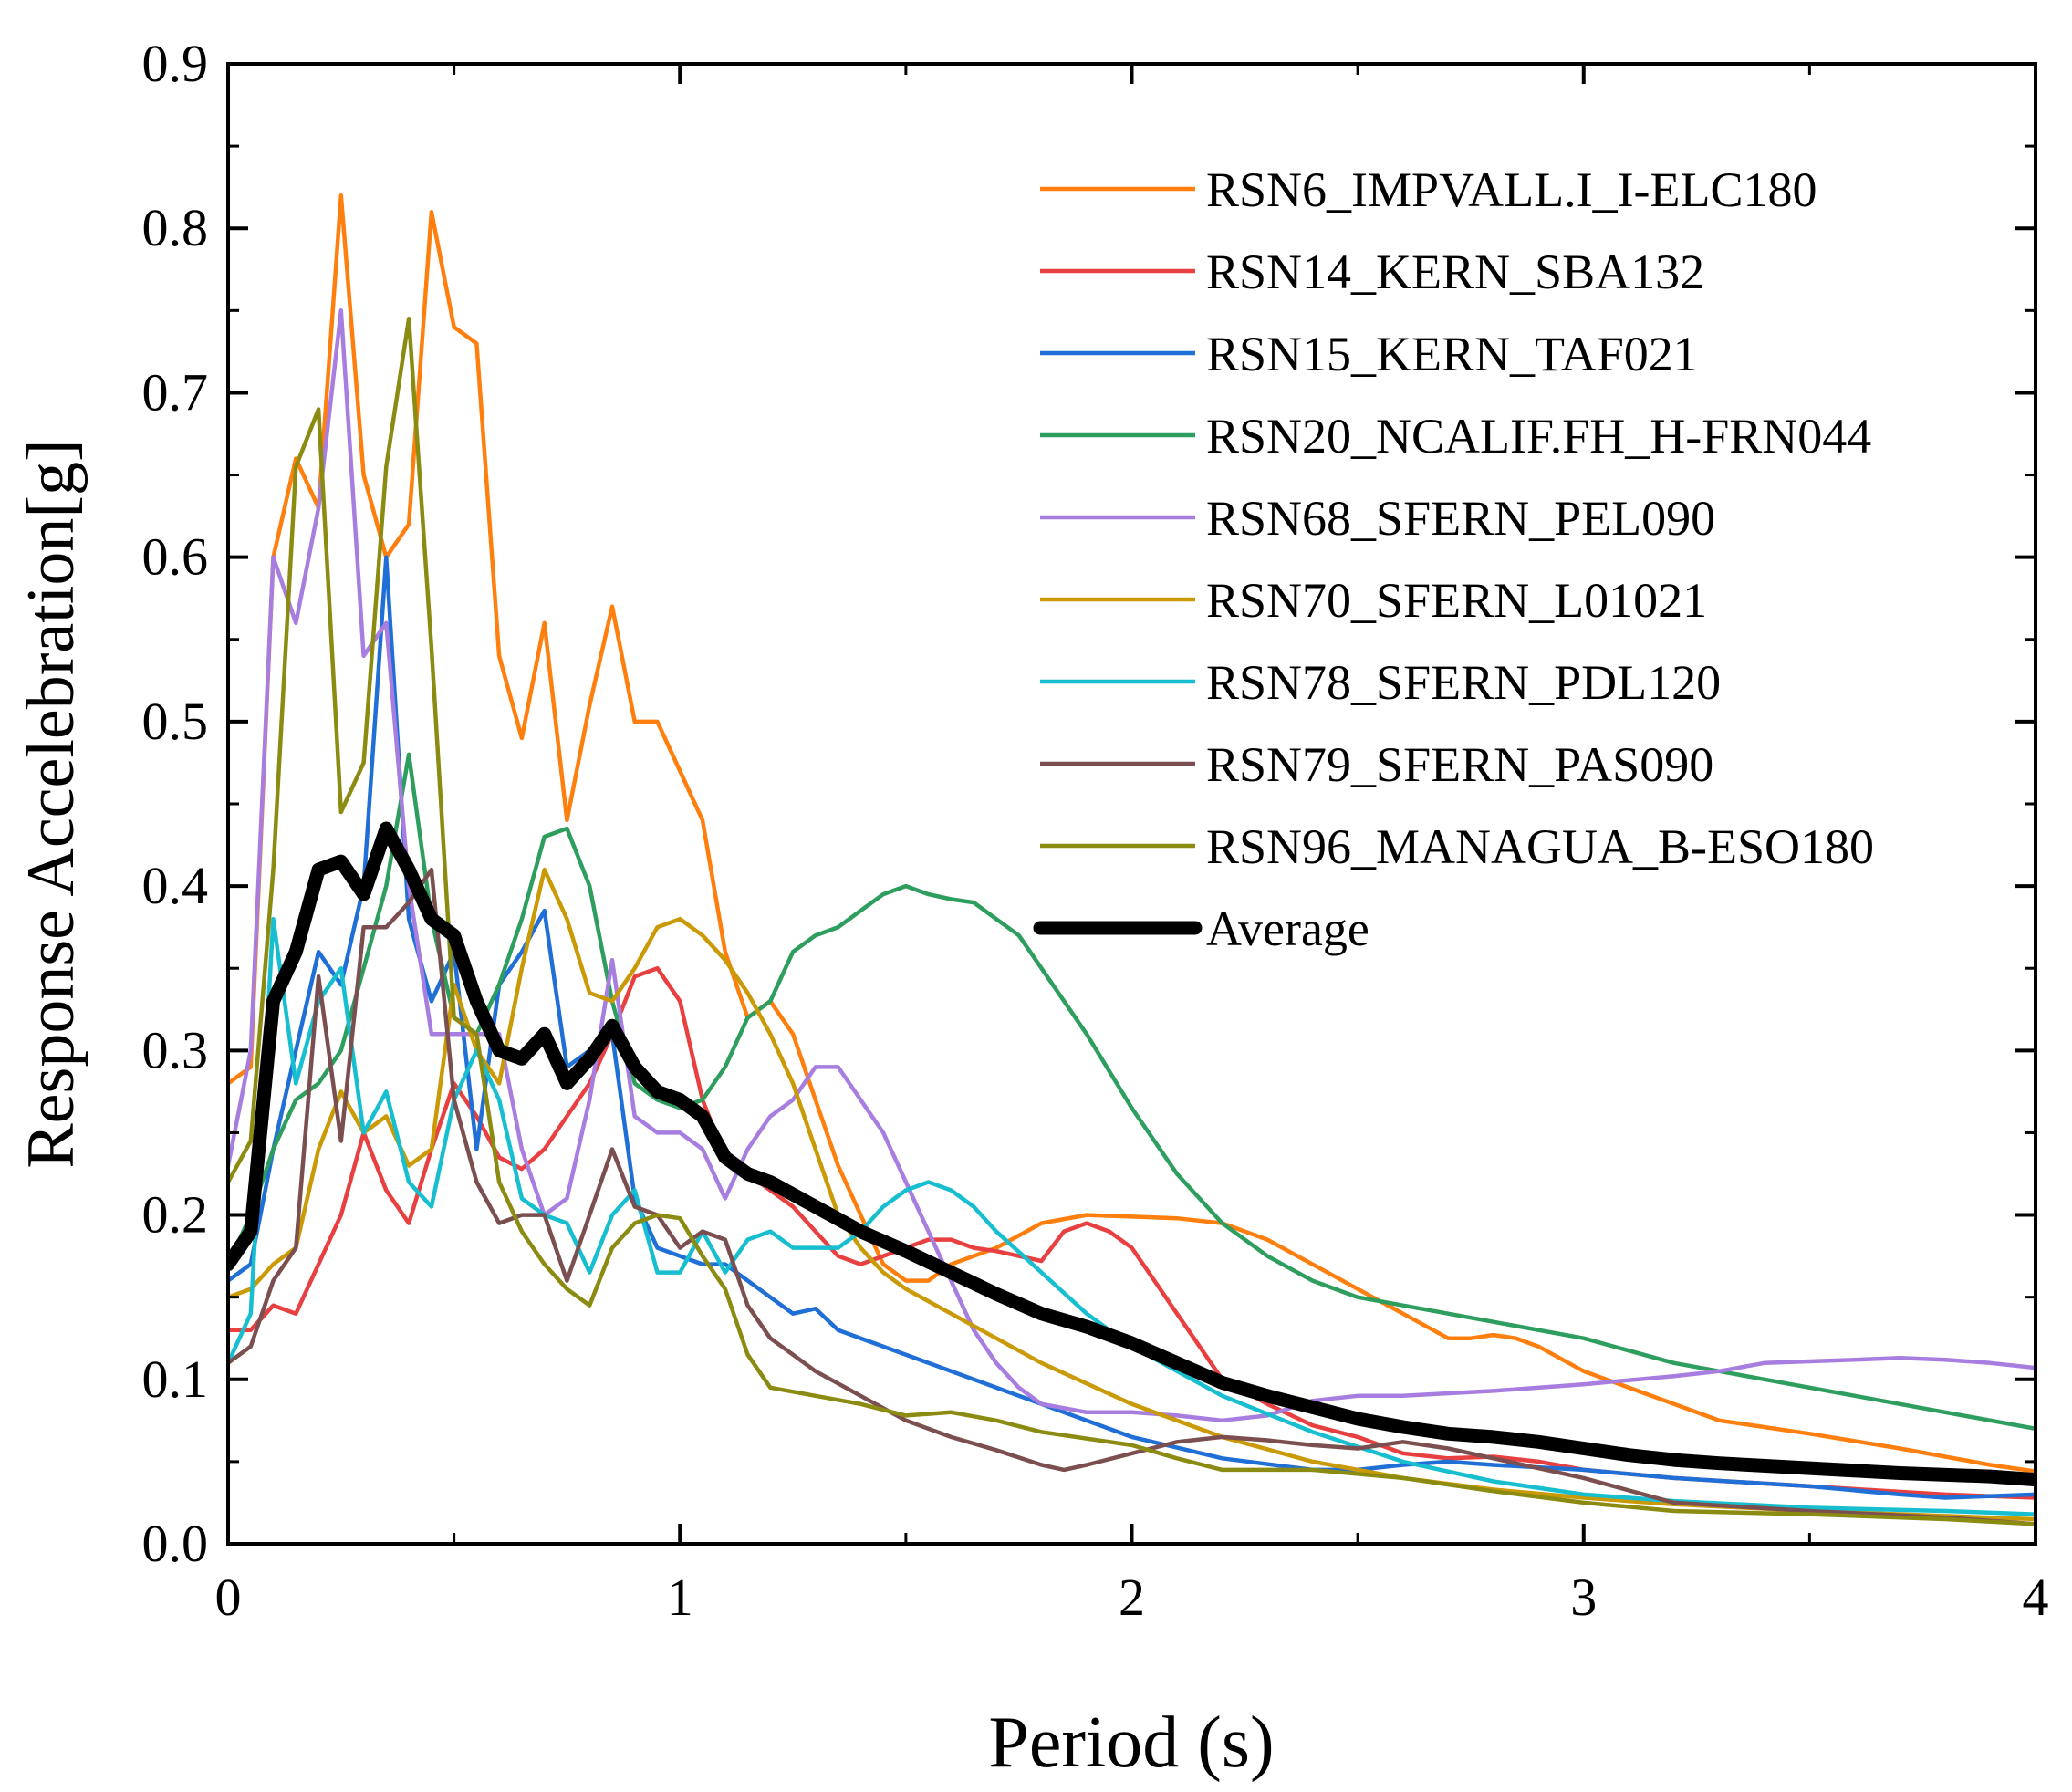  Describe the element at coordinates (1463, 682) in the screenshot. I see `legend-label: RSN78_SFERN_PDL120` at that location.